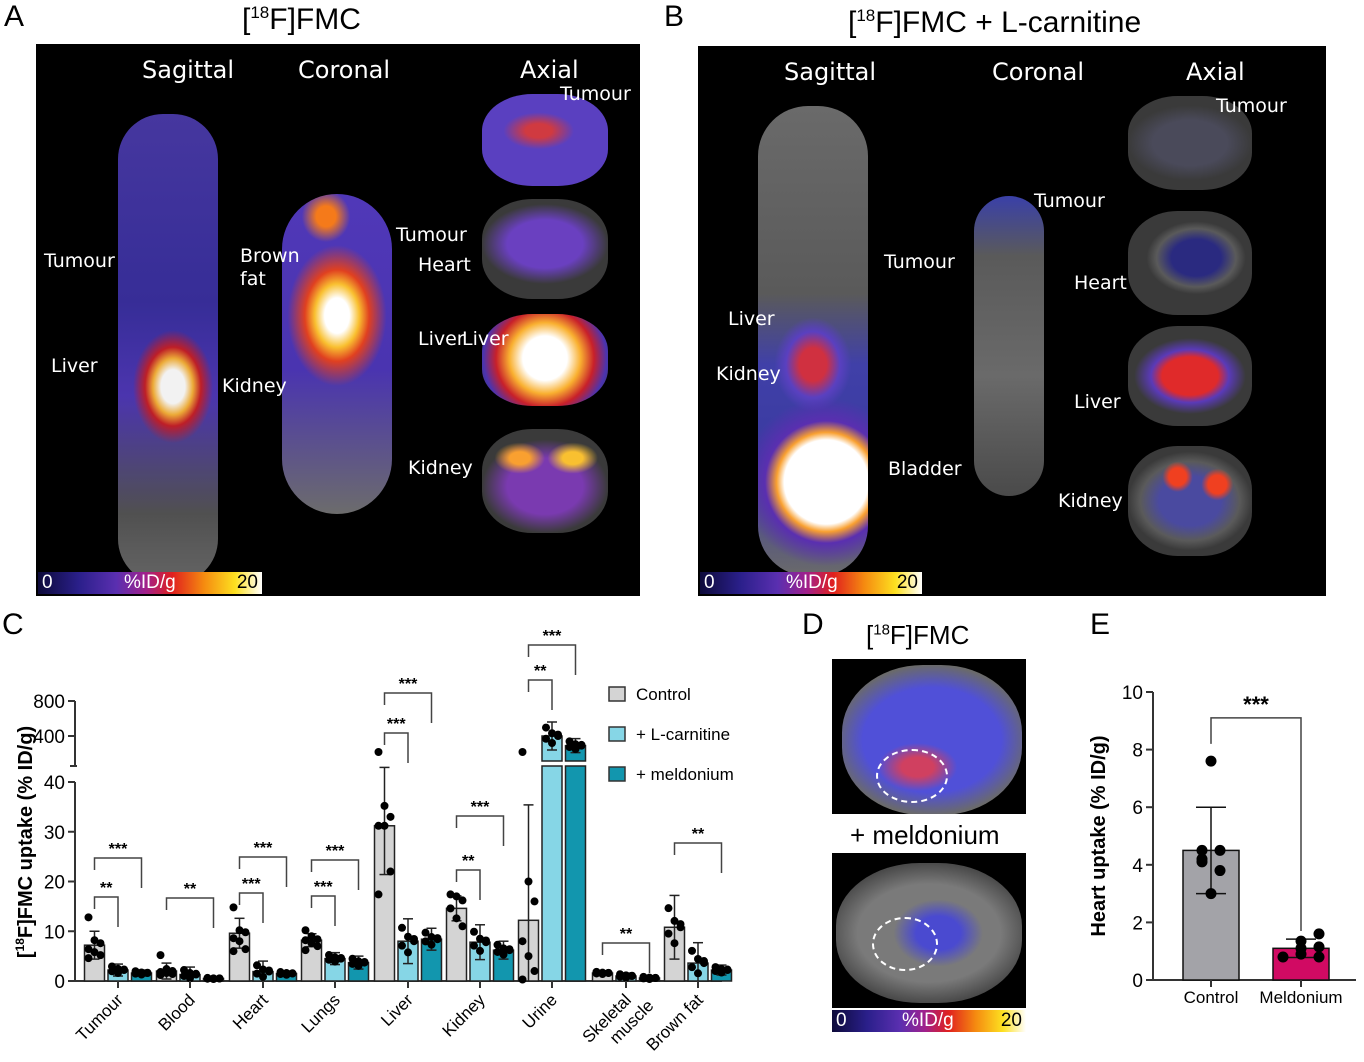 The height and width of the screenshot is (1062, 1364). Describe the element at coordinates (14, 16) in the screenshot. I see `panel-letter-a: A` at that location.